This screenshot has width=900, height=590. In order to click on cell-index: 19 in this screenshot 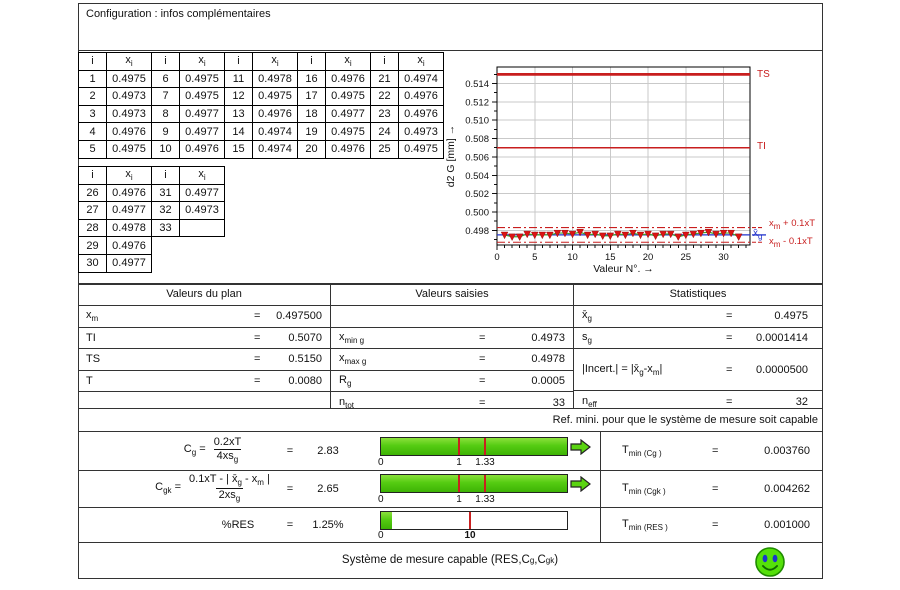, I will do `click(311, 131)`.